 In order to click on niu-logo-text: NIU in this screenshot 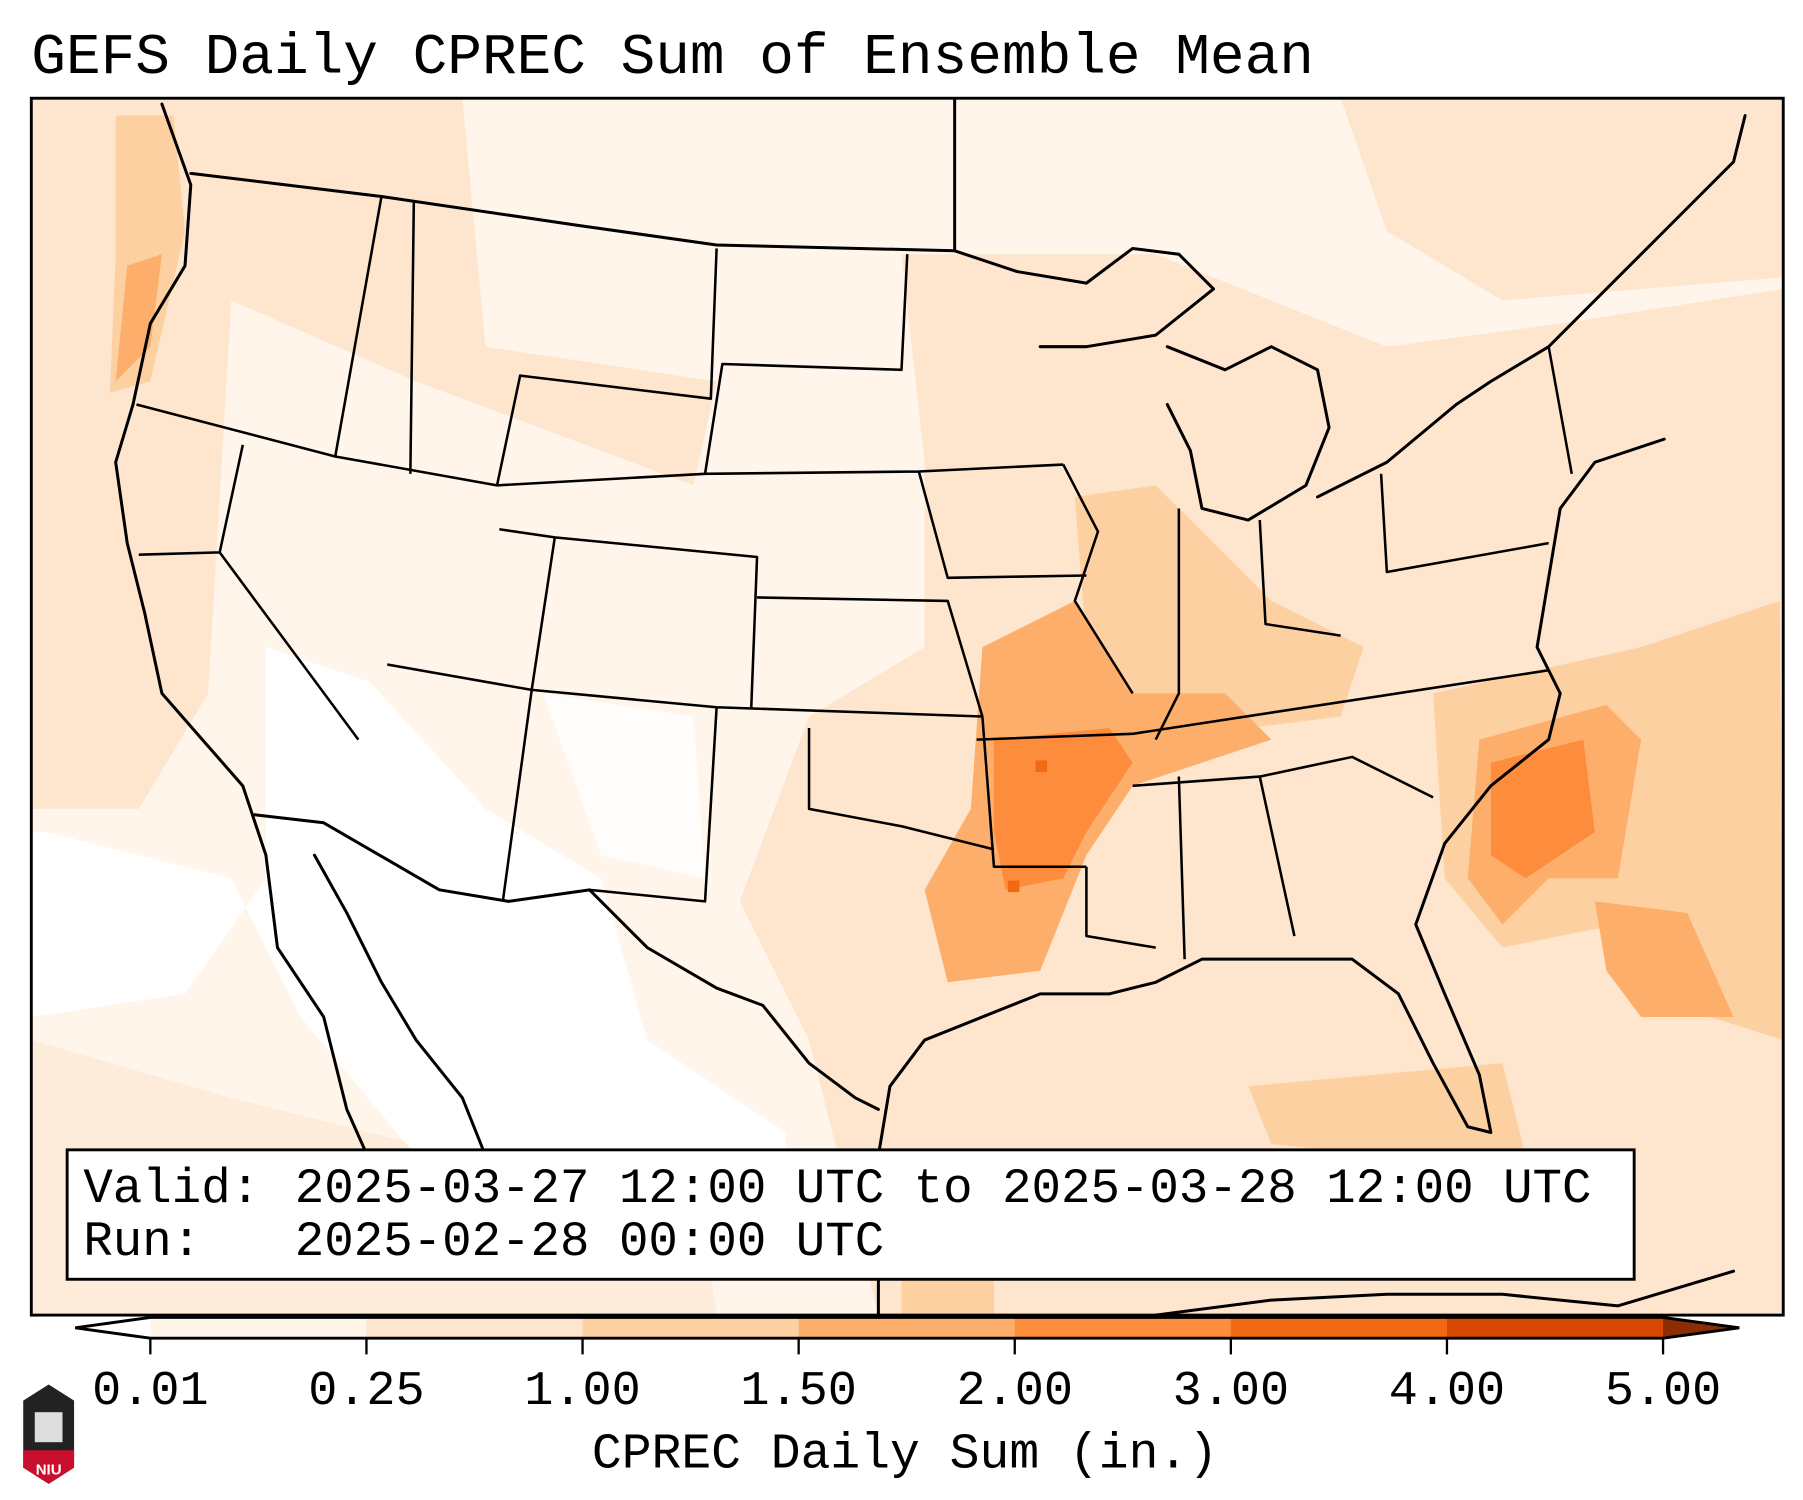, I will do `click(49, 1470)`.